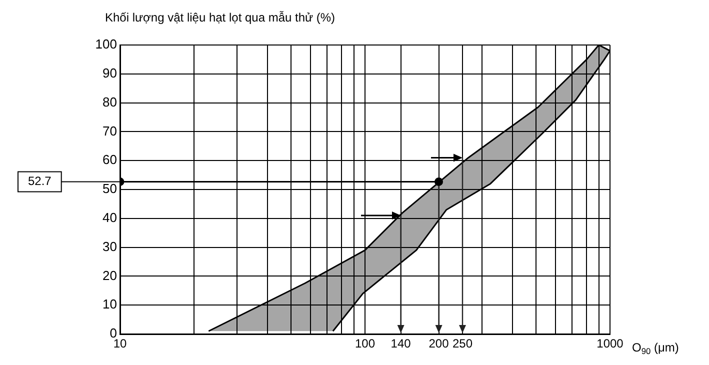 The height and width of the screenshot is (365, 709). What do you see at coordinates (109, 160) in the screenshot?
I see `y-tick-label: 60` at bounding box center [109, 160].